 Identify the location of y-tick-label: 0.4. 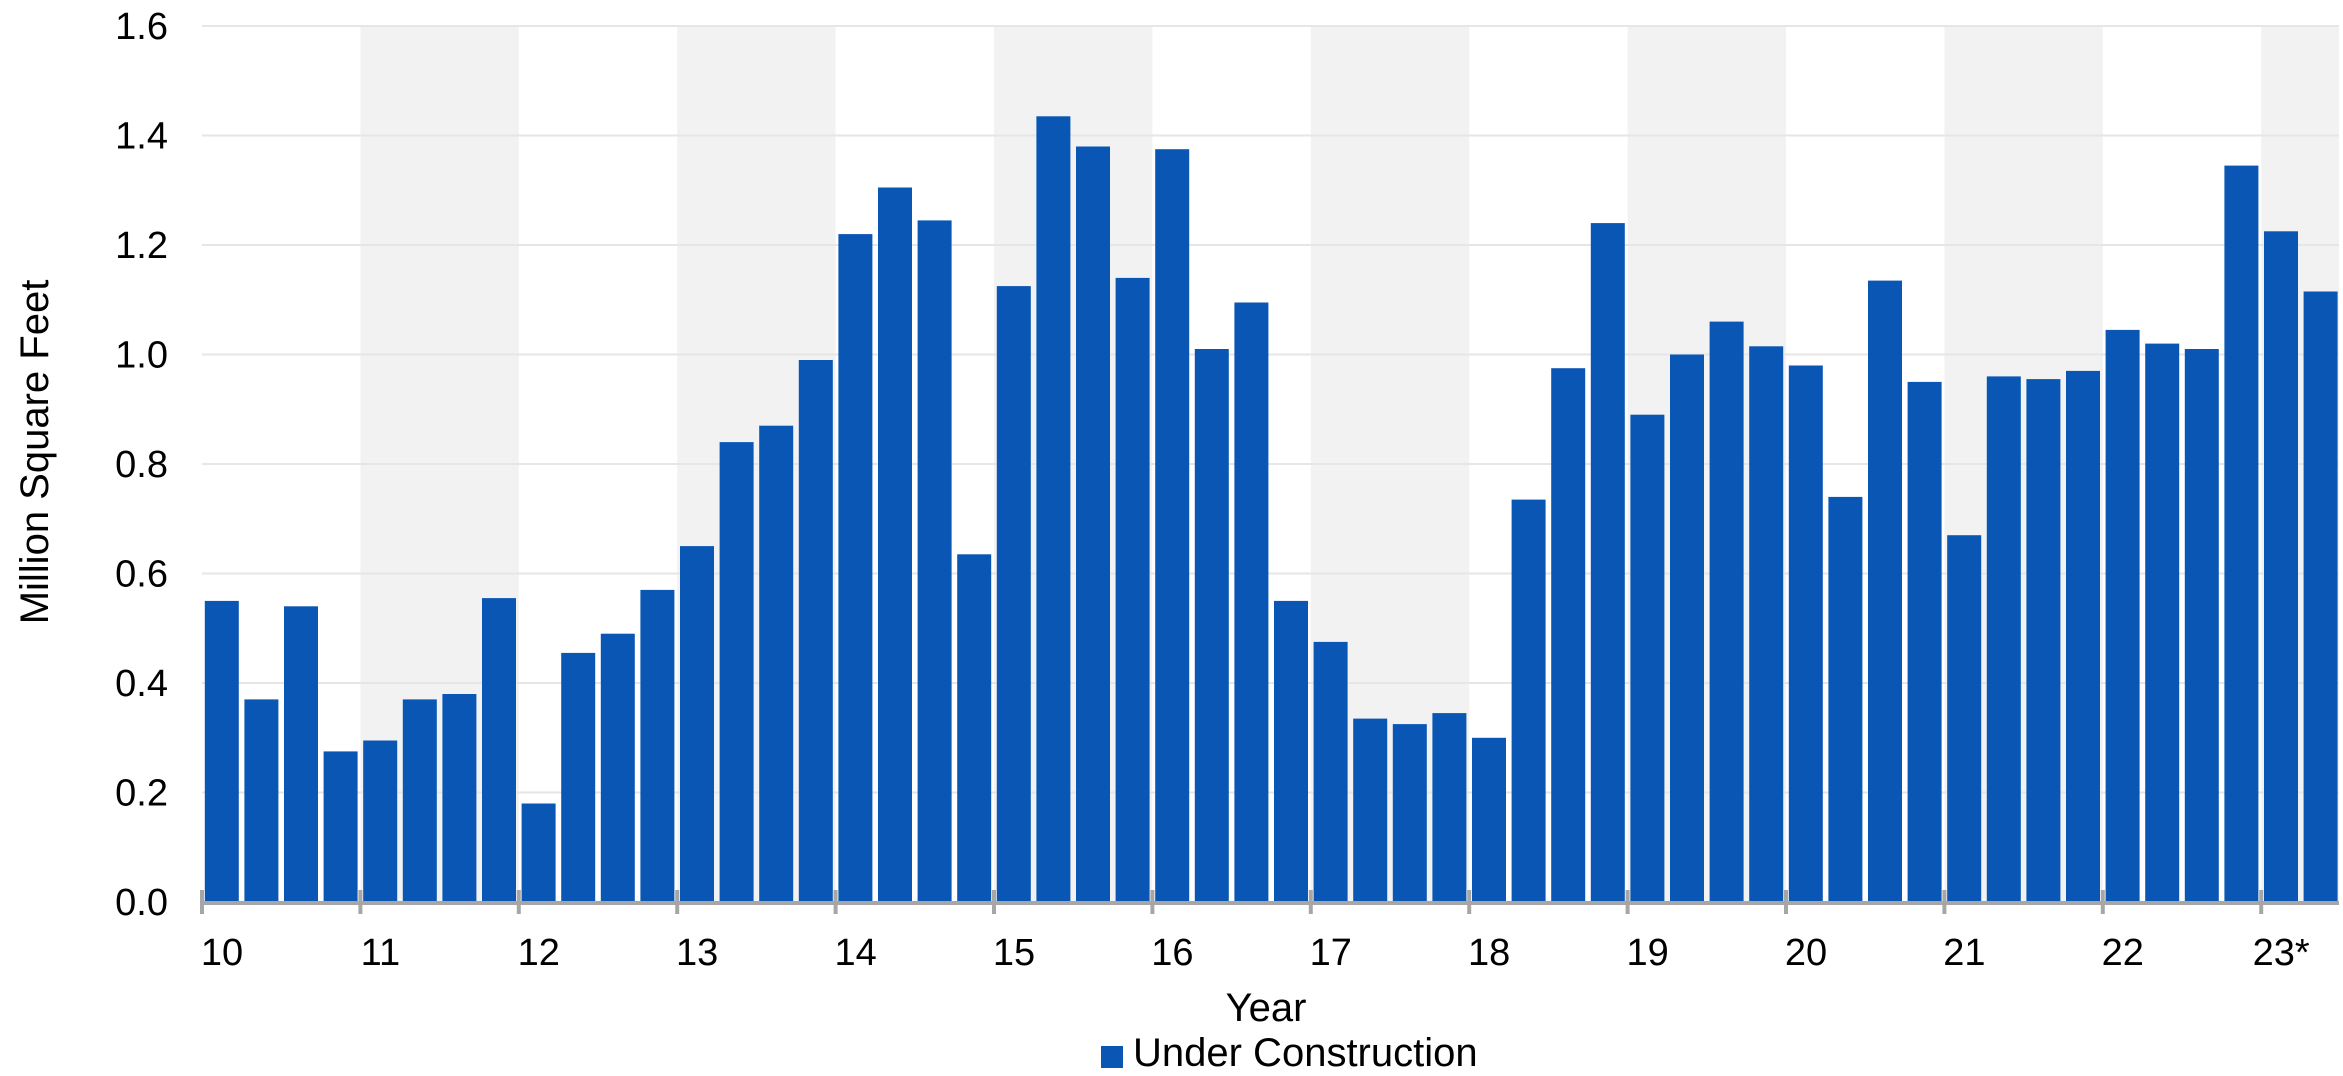
(141, 684).